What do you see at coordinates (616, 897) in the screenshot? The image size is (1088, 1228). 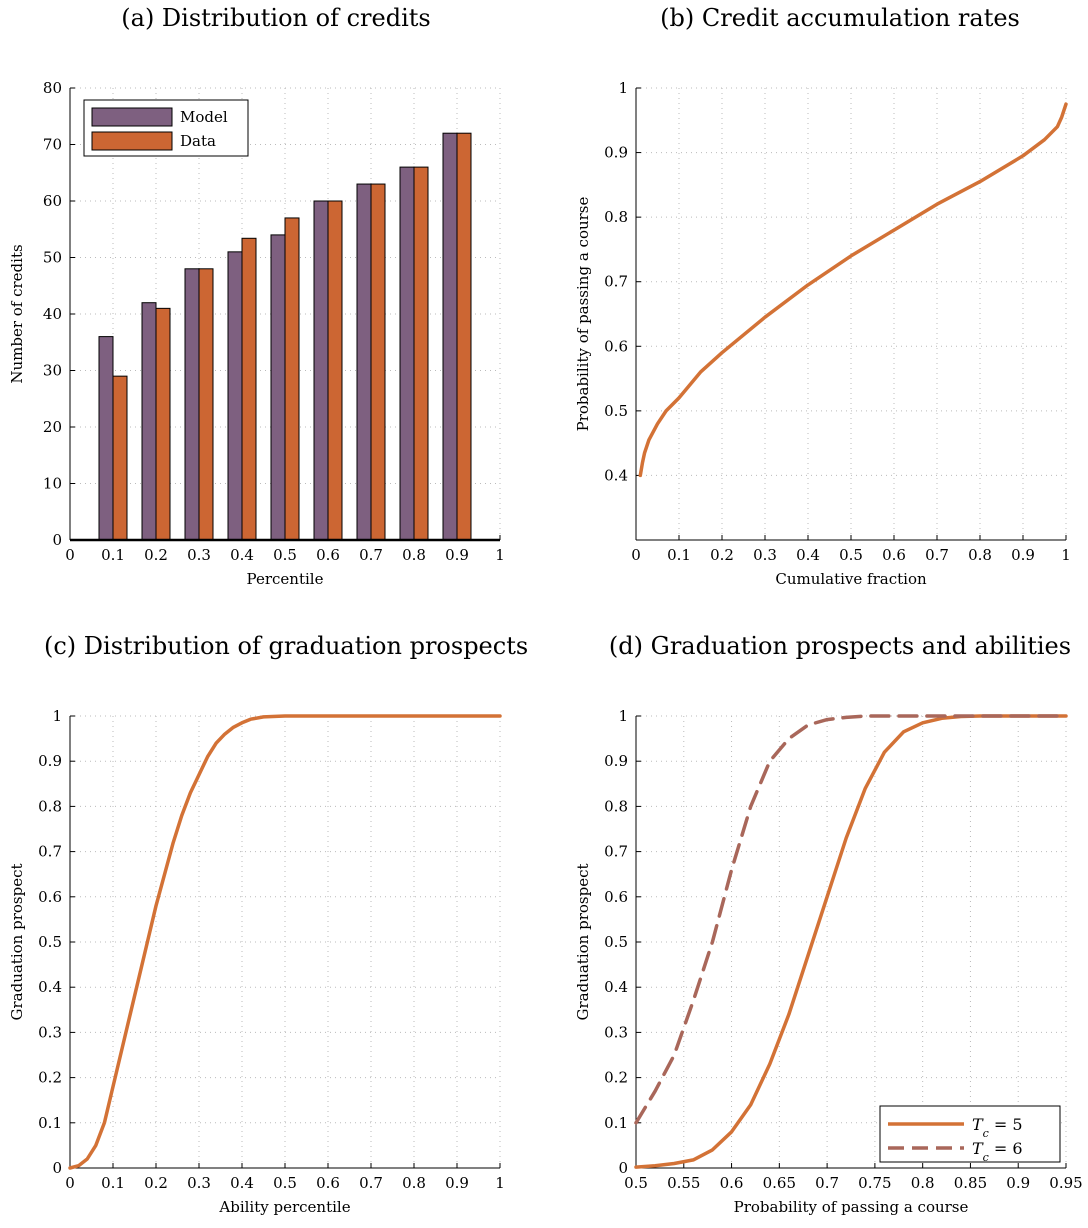 I see `panel-d-ytick-label: 0.6` at bounding box center [616, 897].